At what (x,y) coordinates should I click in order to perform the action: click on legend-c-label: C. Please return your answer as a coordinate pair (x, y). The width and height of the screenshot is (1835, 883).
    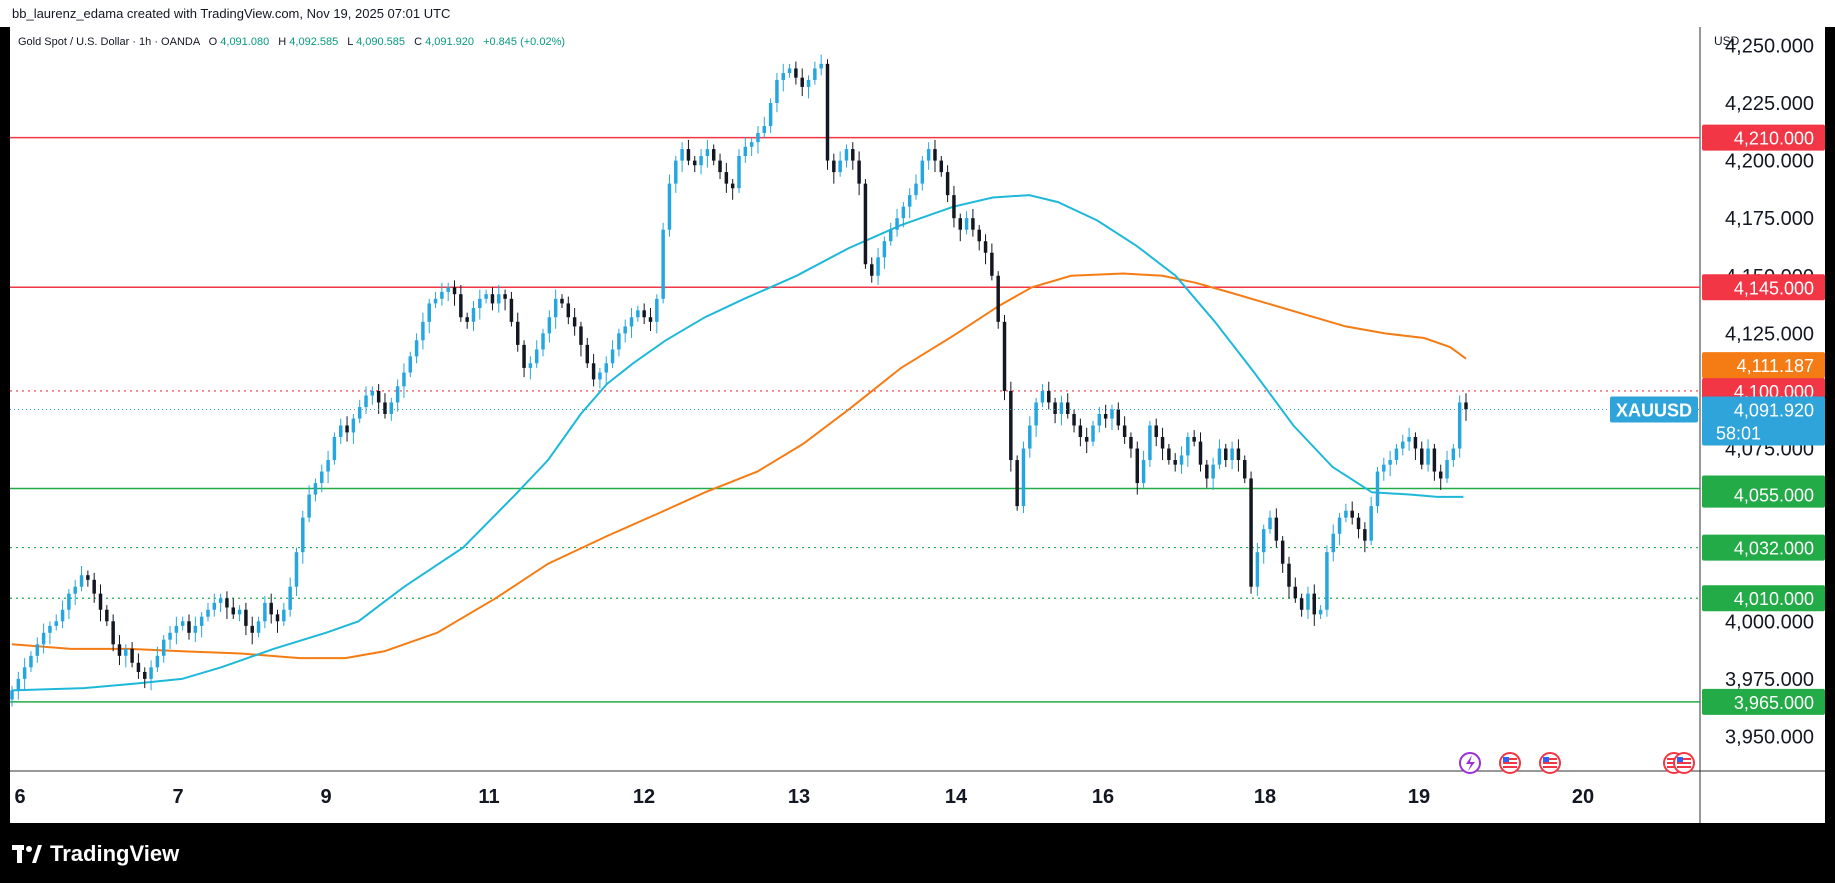
    Looking at the image, I should click on (418, 42).